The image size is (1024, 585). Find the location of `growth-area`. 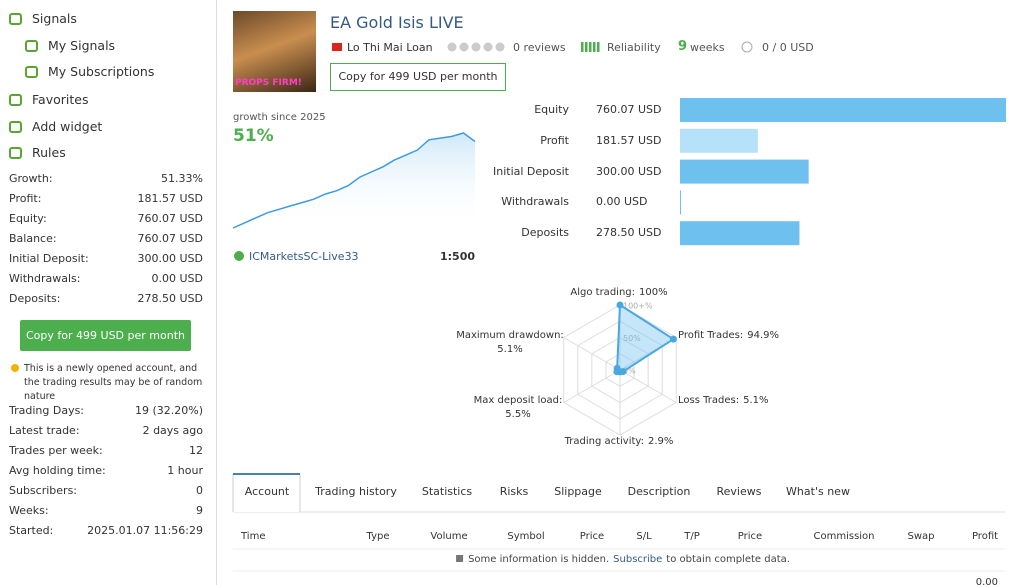

growth-area is located at coordinates (354, 180).